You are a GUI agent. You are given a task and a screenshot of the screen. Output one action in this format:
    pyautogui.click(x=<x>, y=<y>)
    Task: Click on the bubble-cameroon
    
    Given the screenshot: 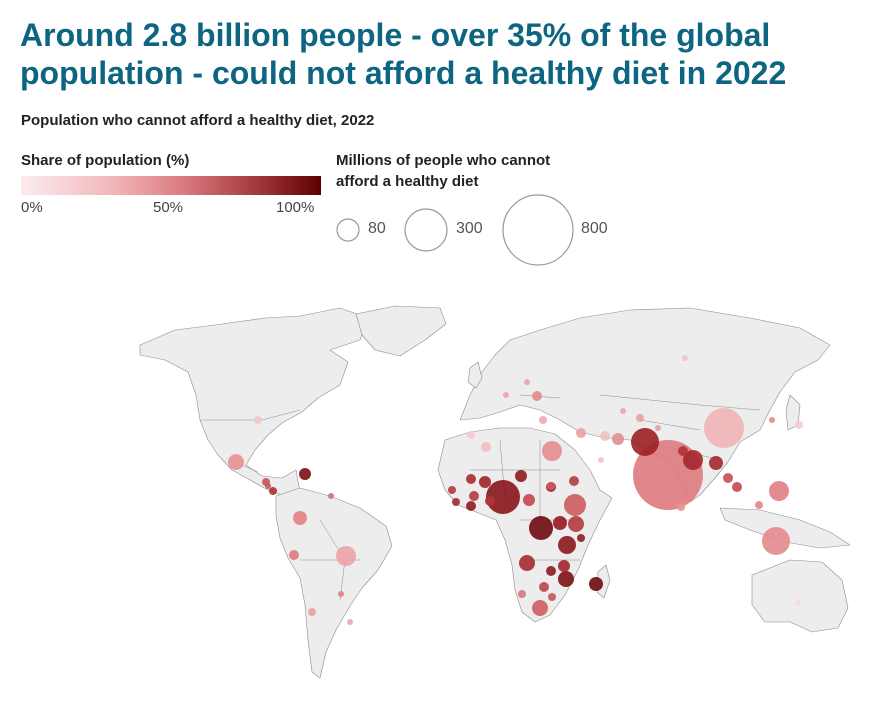 What is the action you would take?
    pyautogui.click(x=529, y=500)
    